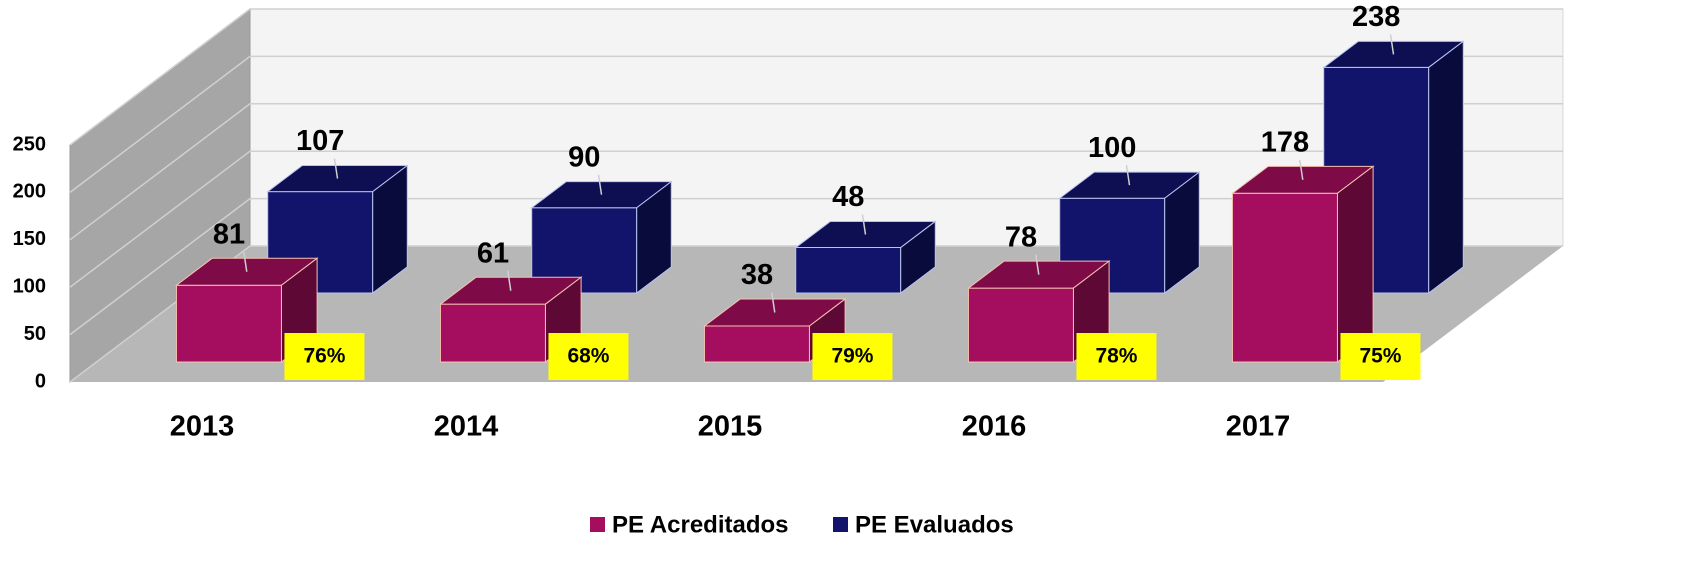 This screenshot has height=583, width=1702. I want to click on annotation: 68%, so click(588, 356).